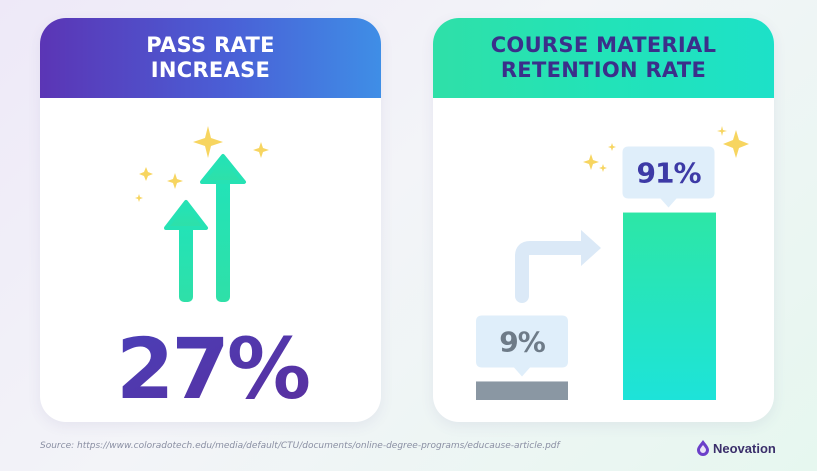 The width and height of the screenshot is (817, 471). I want to click on pass-rate-title-line-2: INCREASE, so click(210, 70).